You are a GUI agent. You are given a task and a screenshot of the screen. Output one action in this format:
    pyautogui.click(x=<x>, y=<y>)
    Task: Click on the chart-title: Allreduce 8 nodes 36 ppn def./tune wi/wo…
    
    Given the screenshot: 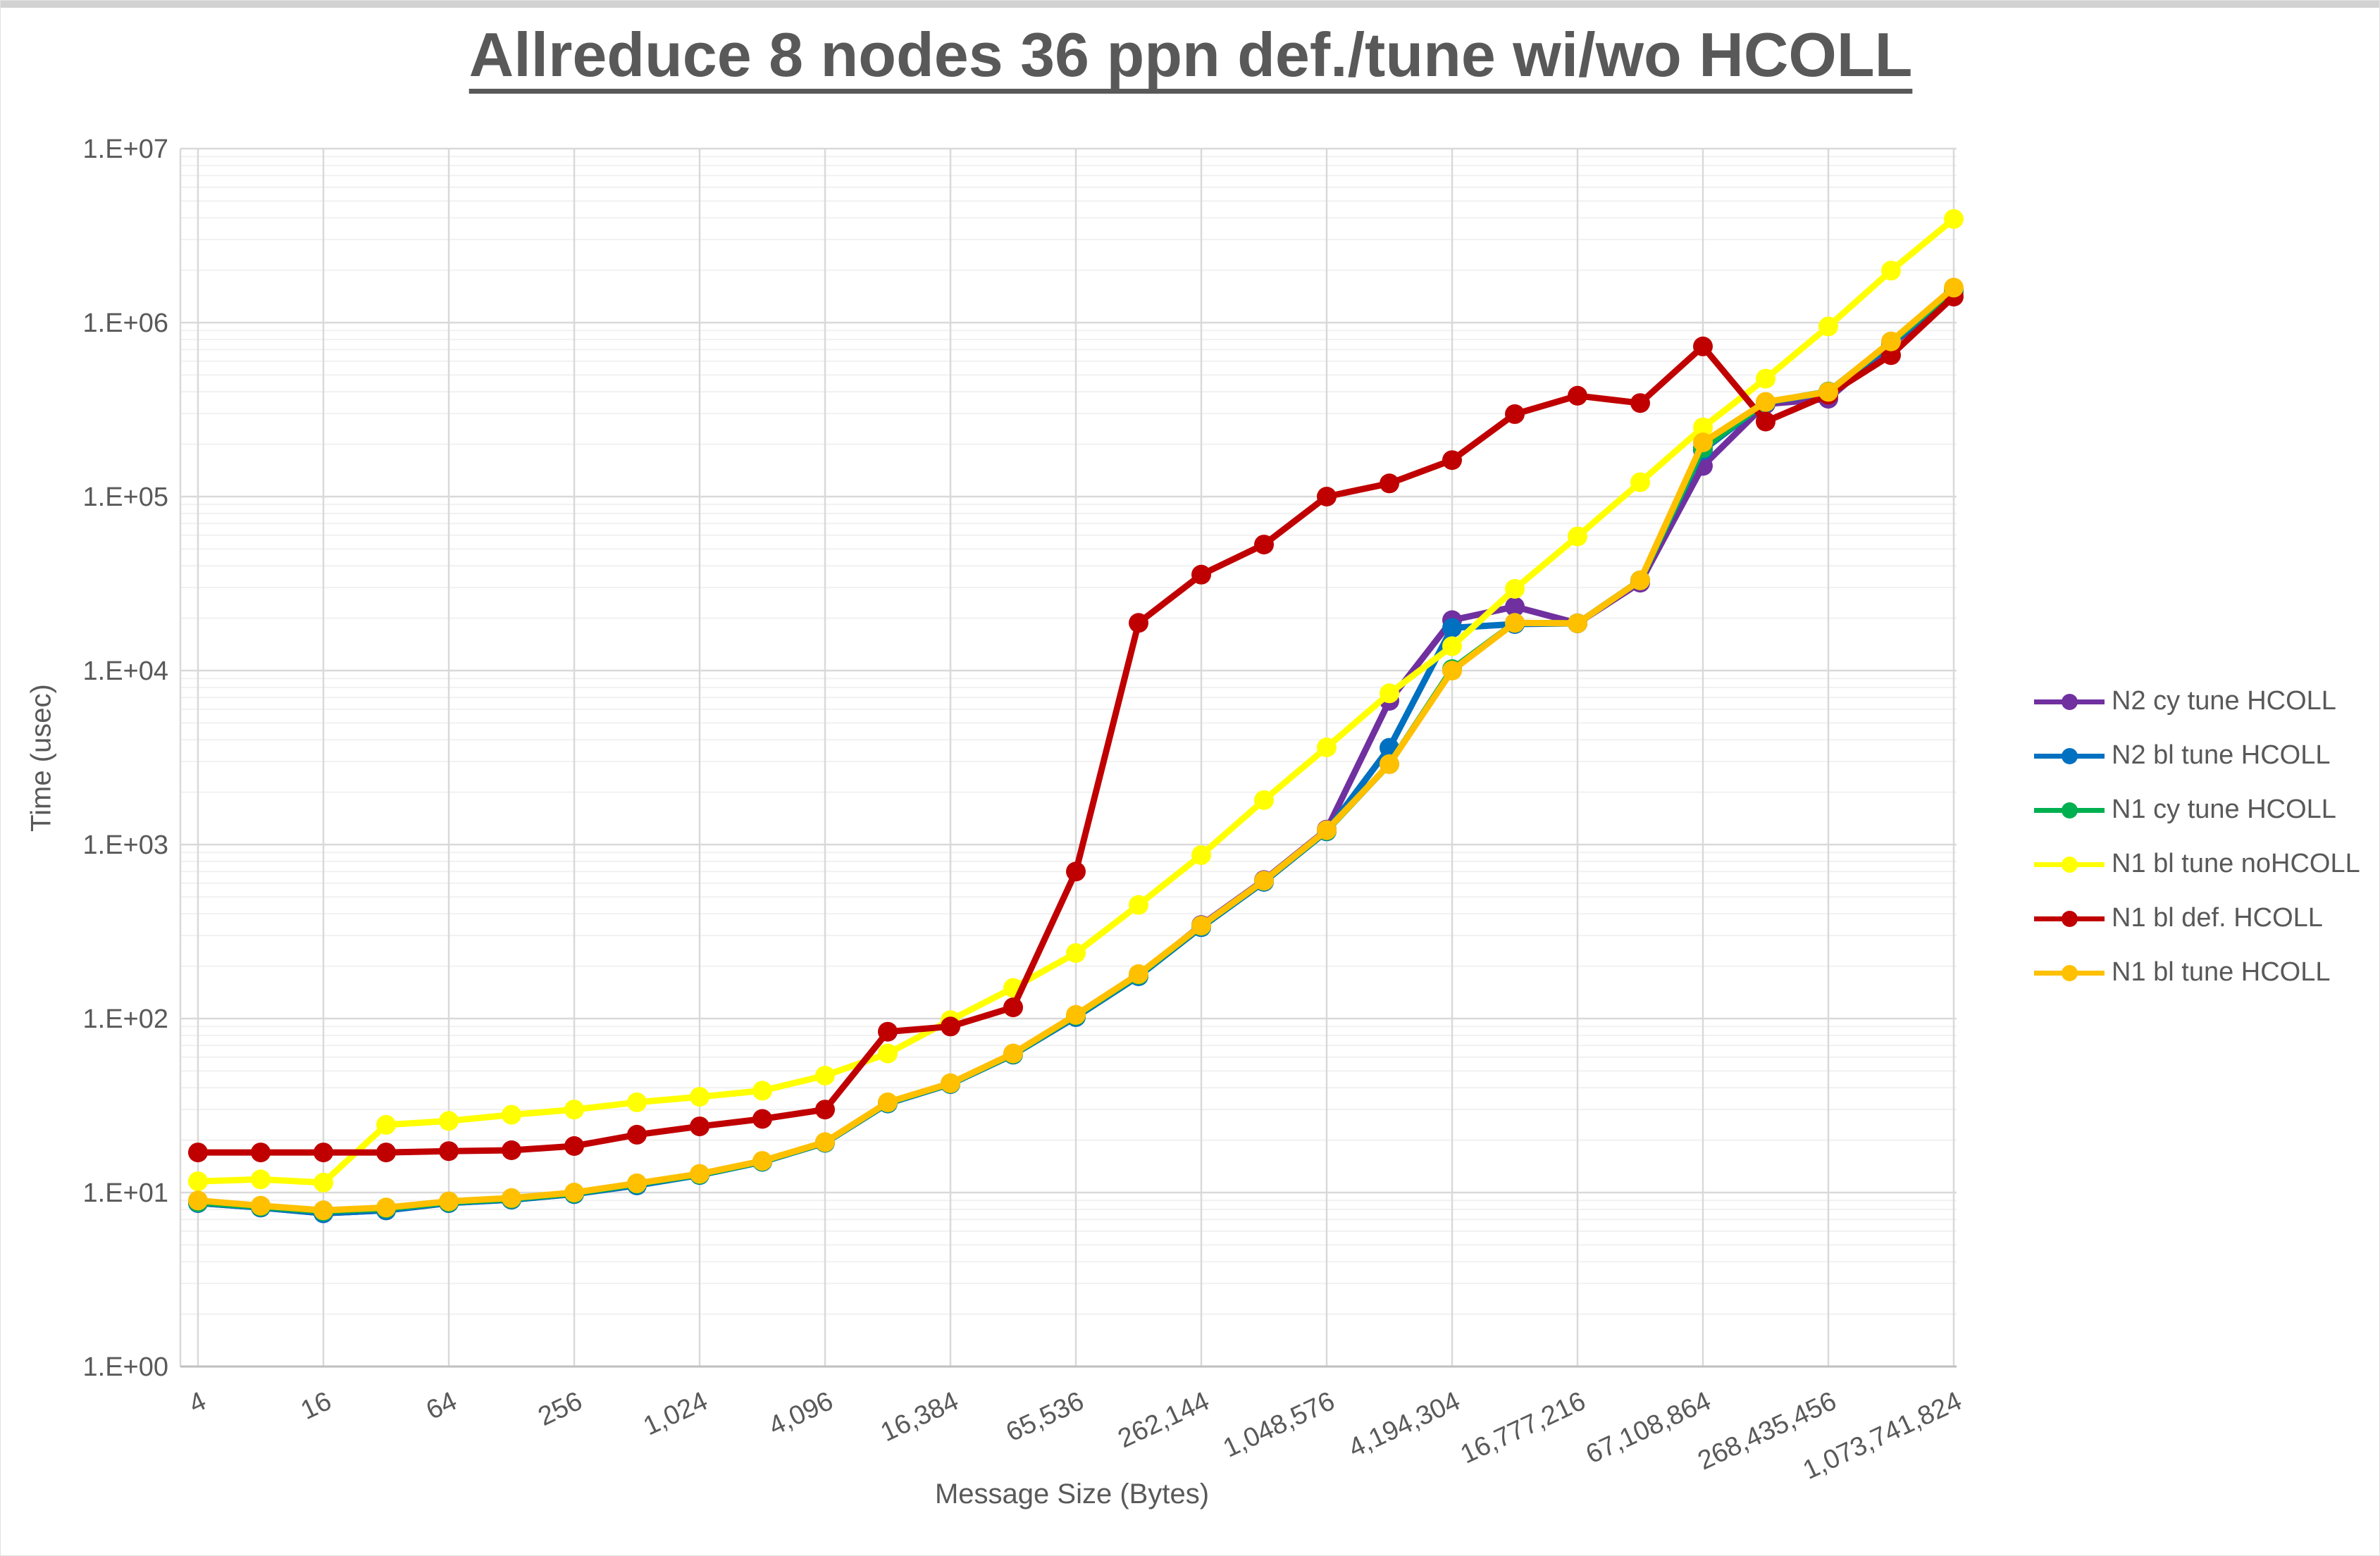 What is the action you would take?
    pyautogui.click(x=1191, y=54)
    